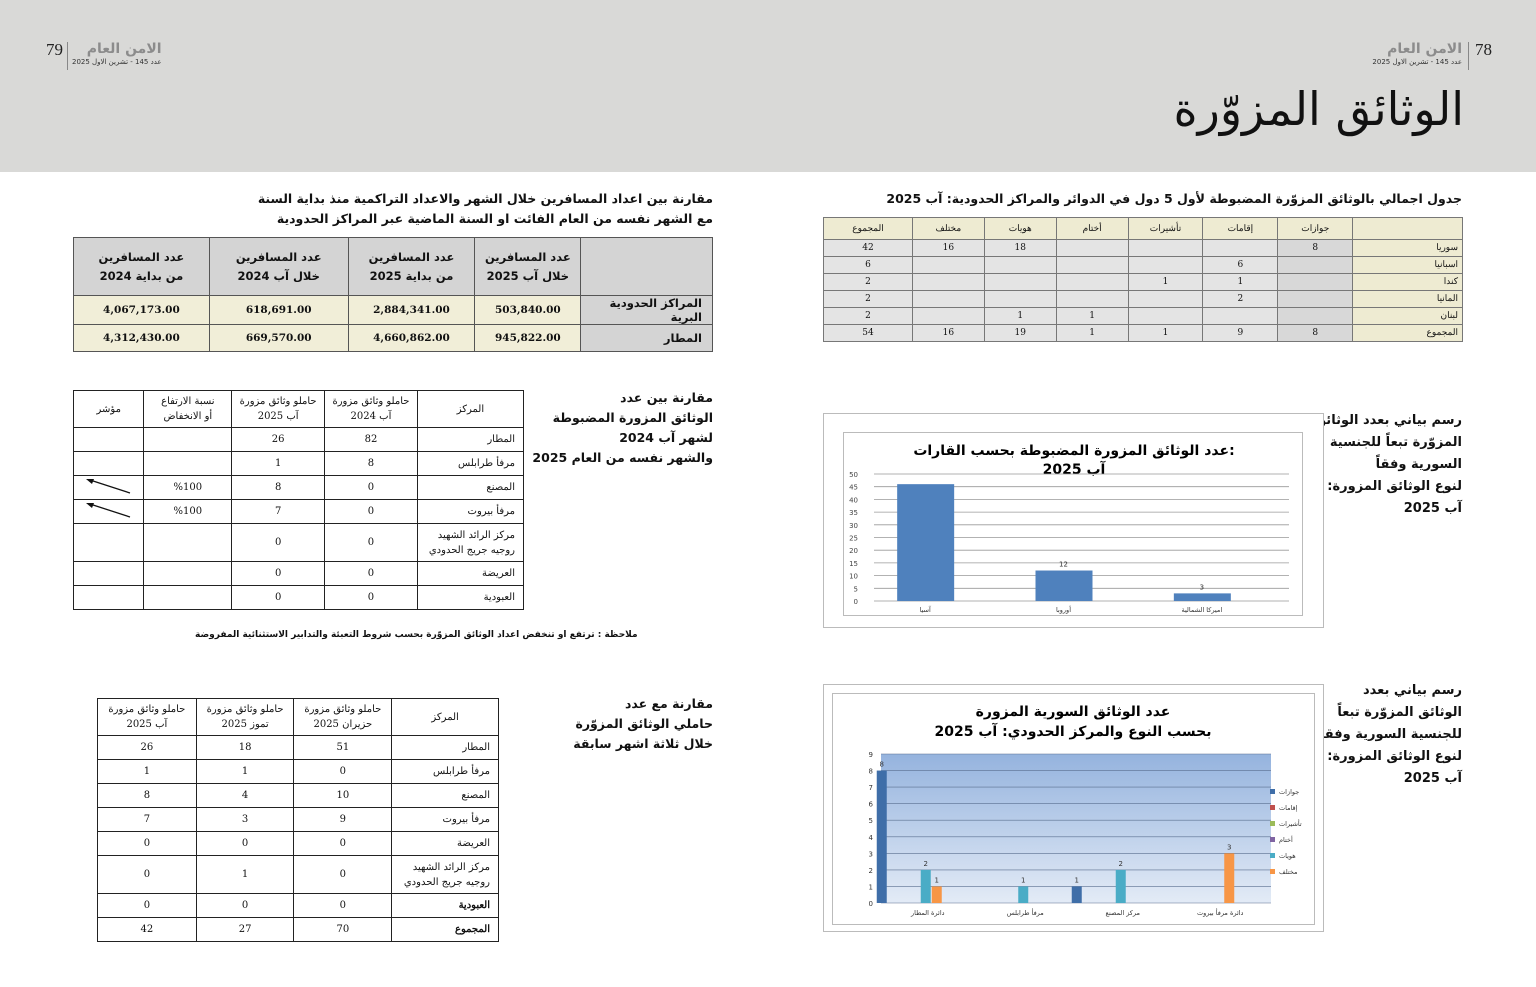 The width and height of the screenshot is (1536, 987). What do you see at coordinates (871, 887) in the screenshot?
I see `y-tick-label: 1` at bounding box center [871, 887].